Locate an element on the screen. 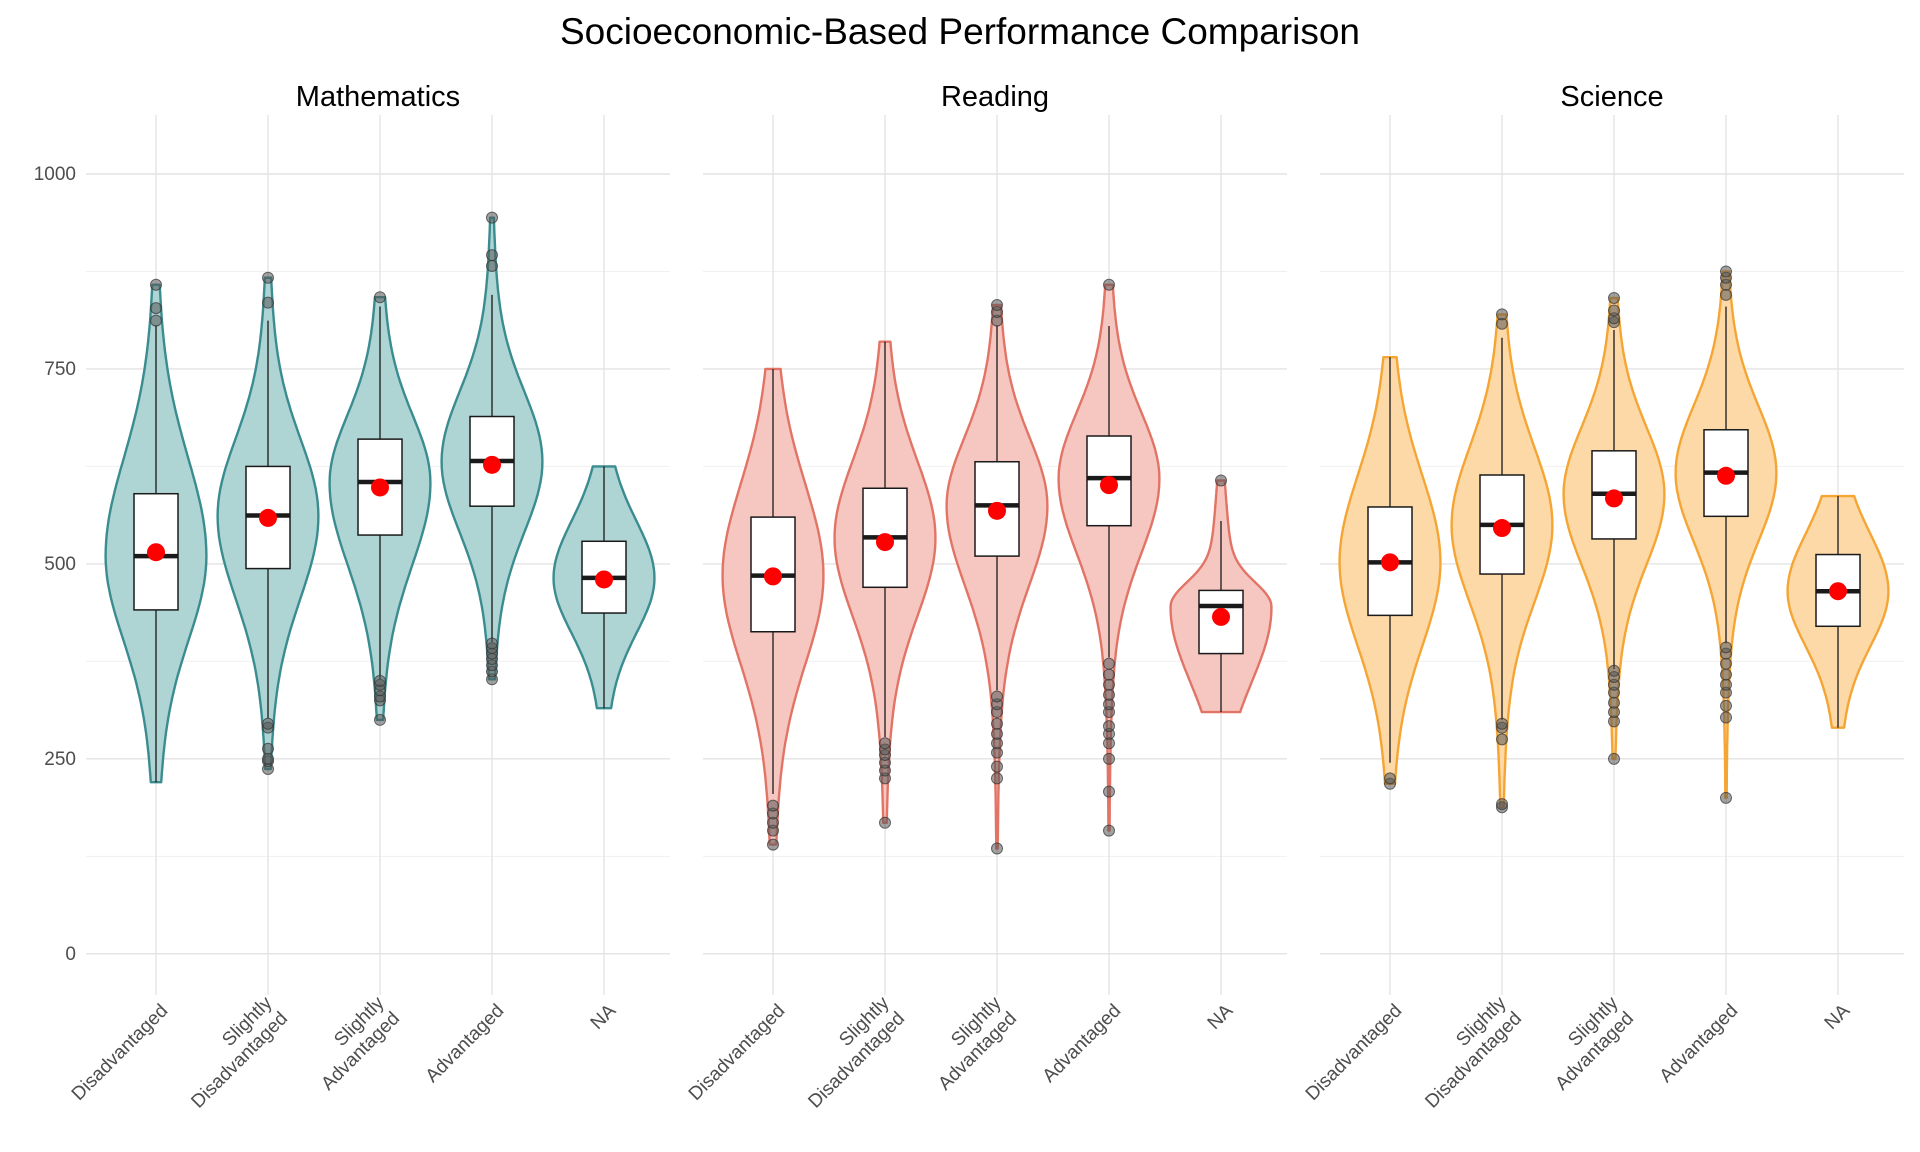 Image resolution: width=1920 pixels, height=1152 pixels. y-tick-label: 250 is located at coordinates (60, 759).